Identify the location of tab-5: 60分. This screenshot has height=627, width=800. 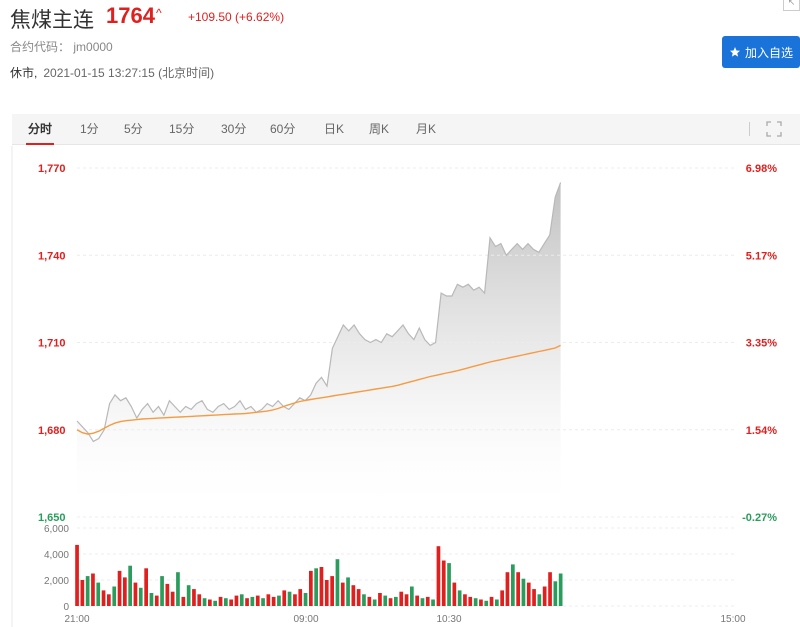
(283, 129).